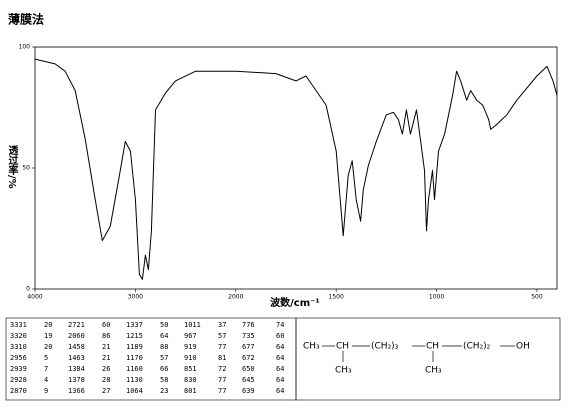 The image size is (570, 411). I want to click on peak-table-cell: 1215, so click(134, 336).